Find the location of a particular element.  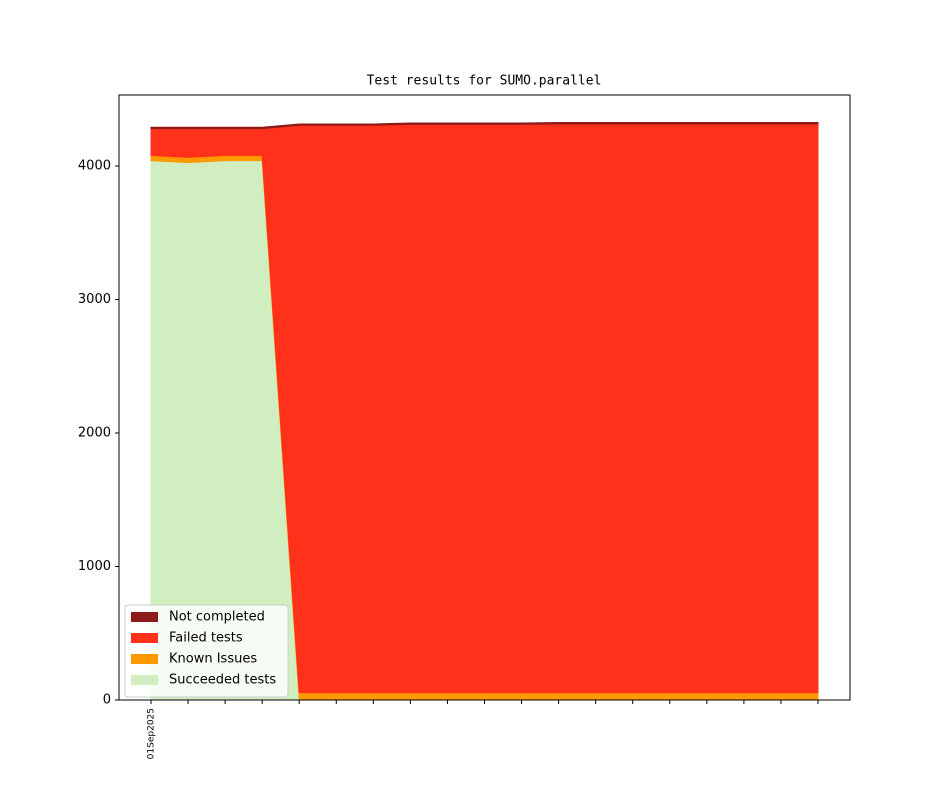

chart-title: Test results for SUMO.parallel is located at coordinates (484, 81).